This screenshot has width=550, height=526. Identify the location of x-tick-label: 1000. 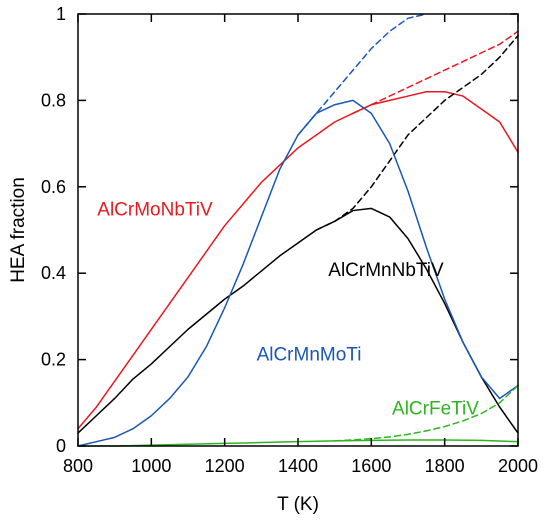
(151, 466).